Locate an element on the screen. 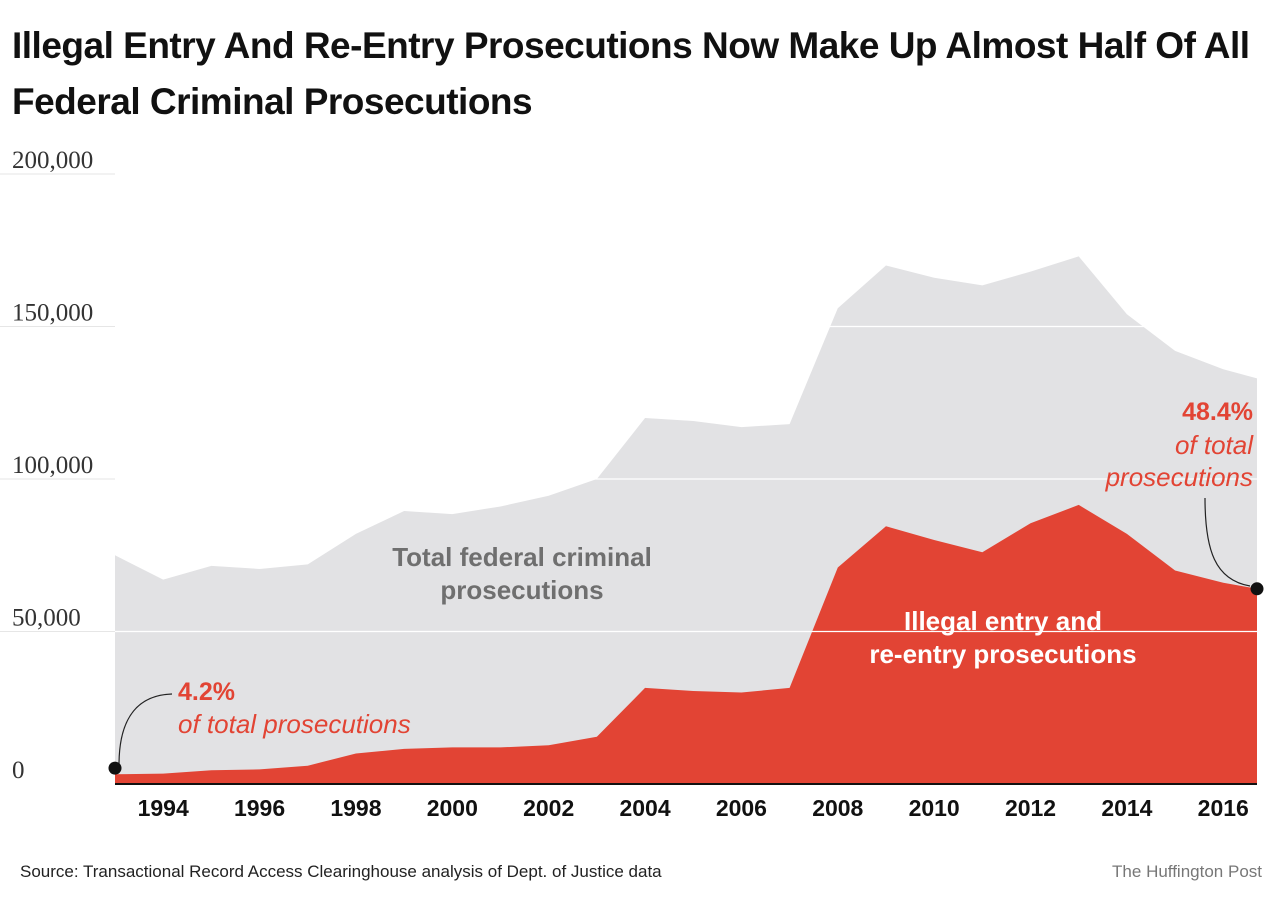  annotation-end-leader is located at coordinates (1227, 542).